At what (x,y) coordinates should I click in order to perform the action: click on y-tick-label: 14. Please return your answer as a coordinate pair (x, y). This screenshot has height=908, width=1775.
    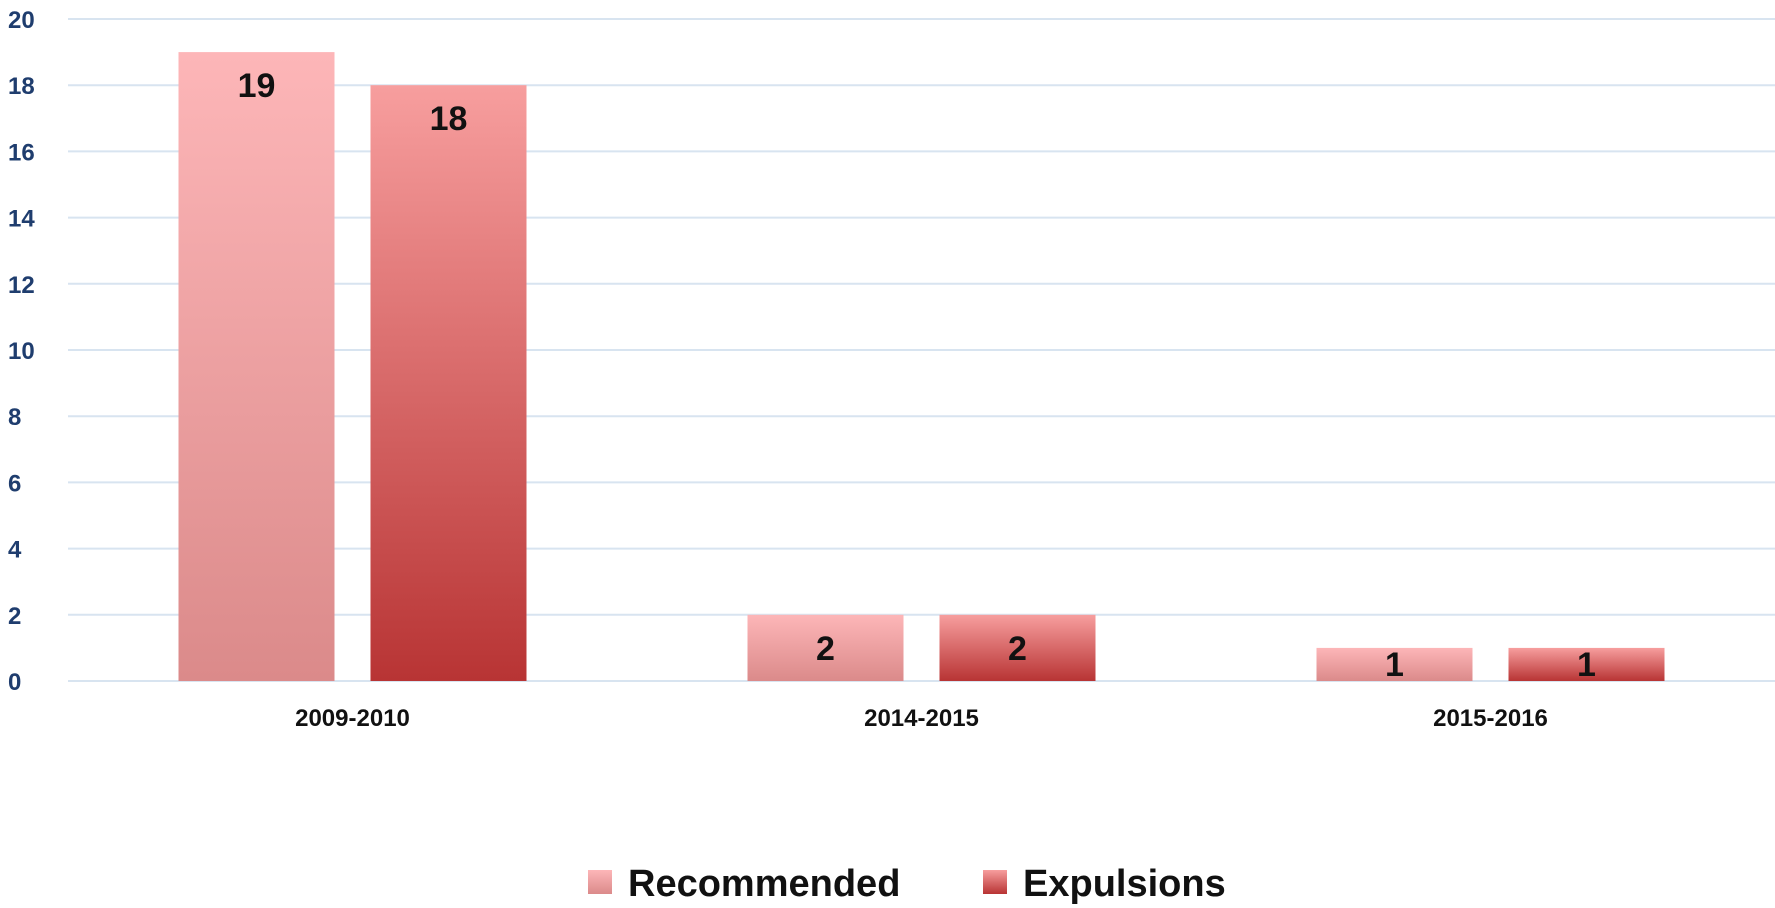
    Looking at the image, I should click on (21, 219).